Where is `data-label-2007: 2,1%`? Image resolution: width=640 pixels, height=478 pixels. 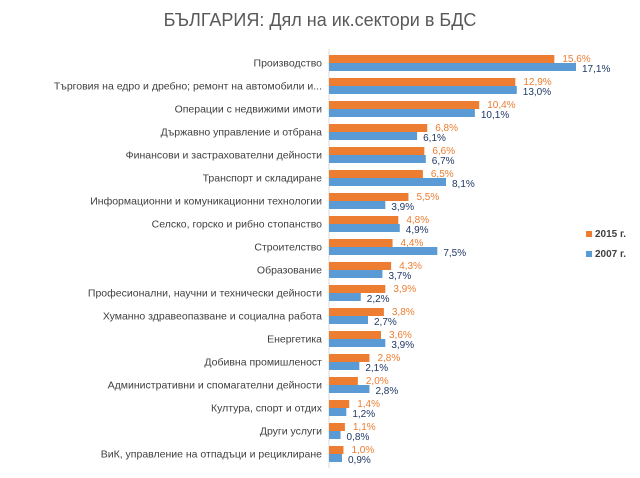
data-label-2007: 2,1% is located at coordinates (376, 368).